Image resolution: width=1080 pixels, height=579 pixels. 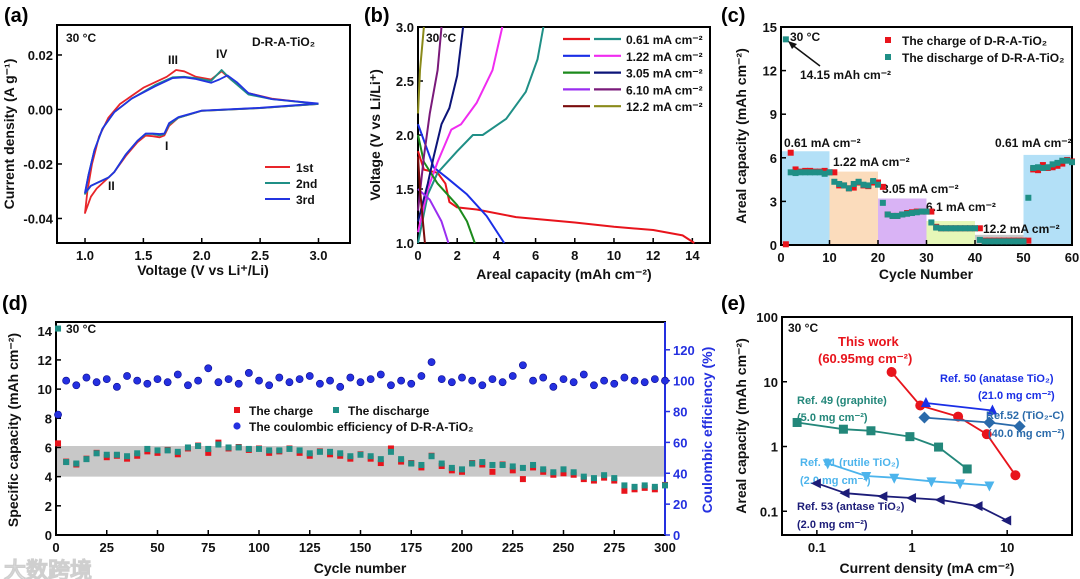 What do you see at coordinates (411, 547) in the screenshot?
I see `d-xtick-label: 175` at bounding box center [411, 547].